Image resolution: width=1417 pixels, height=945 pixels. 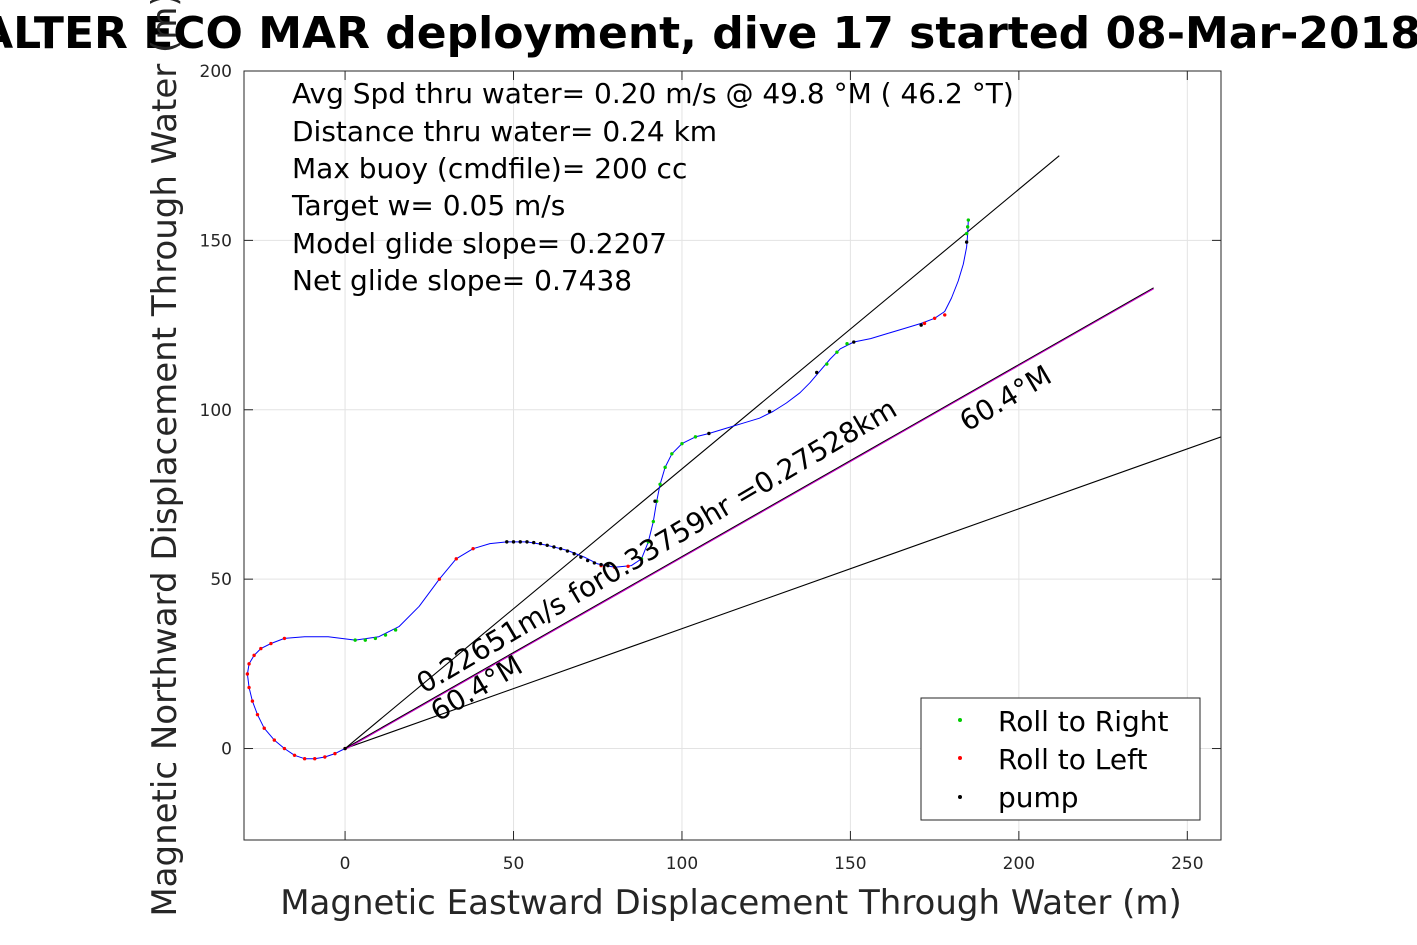 What do you see at coordinates (504, 131) in the screenshot?
I see `stat-distance: Distance thru water= 0.24 km` at bounding box center [504, 131].